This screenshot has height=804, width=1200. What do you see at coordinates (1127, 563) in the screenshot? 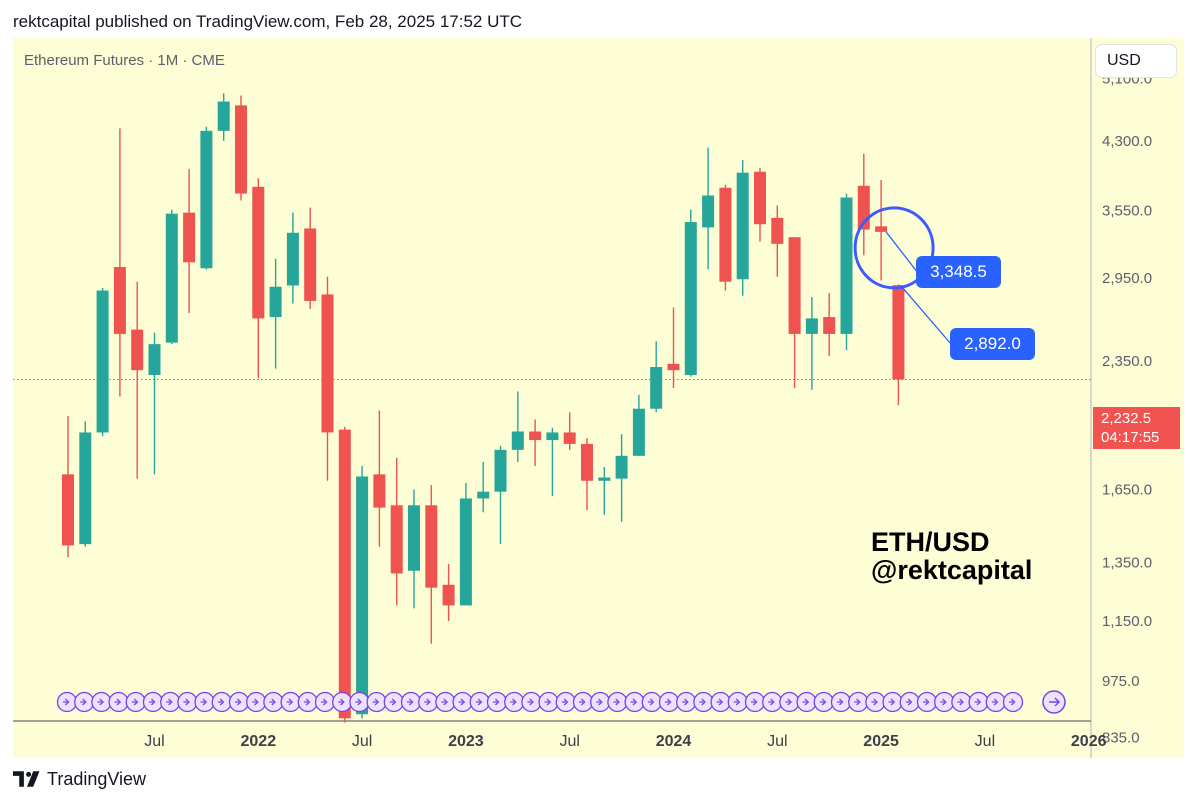
I see `y-tick-label: 1,350.0` at bounding box center [1127, 563].